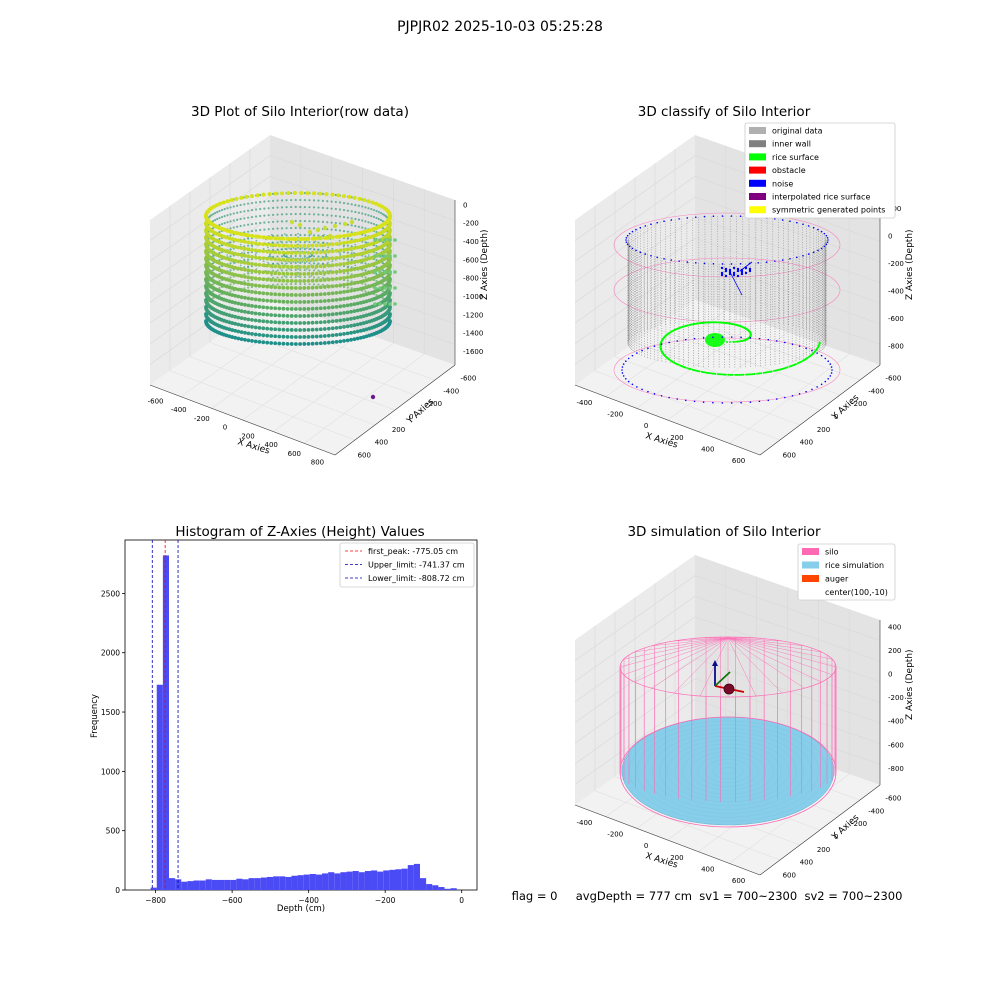 The height and width of the screenshot is (1000, 1000). What do you see at coordinates (667, 420) in the screenshot?
I see `x-axis-line` at bounding box center [667, 420].